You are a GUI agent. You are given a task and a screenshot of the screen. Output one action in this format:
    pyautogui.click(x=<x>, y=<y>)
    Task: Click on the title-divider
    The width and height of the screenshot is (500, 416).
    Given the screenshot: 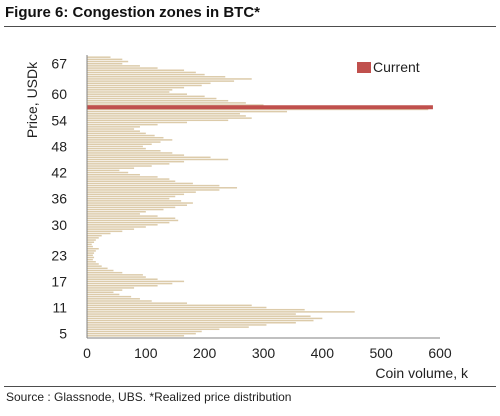 What is the action you would take?
    pyautogui.click(x=250, y=26)
    